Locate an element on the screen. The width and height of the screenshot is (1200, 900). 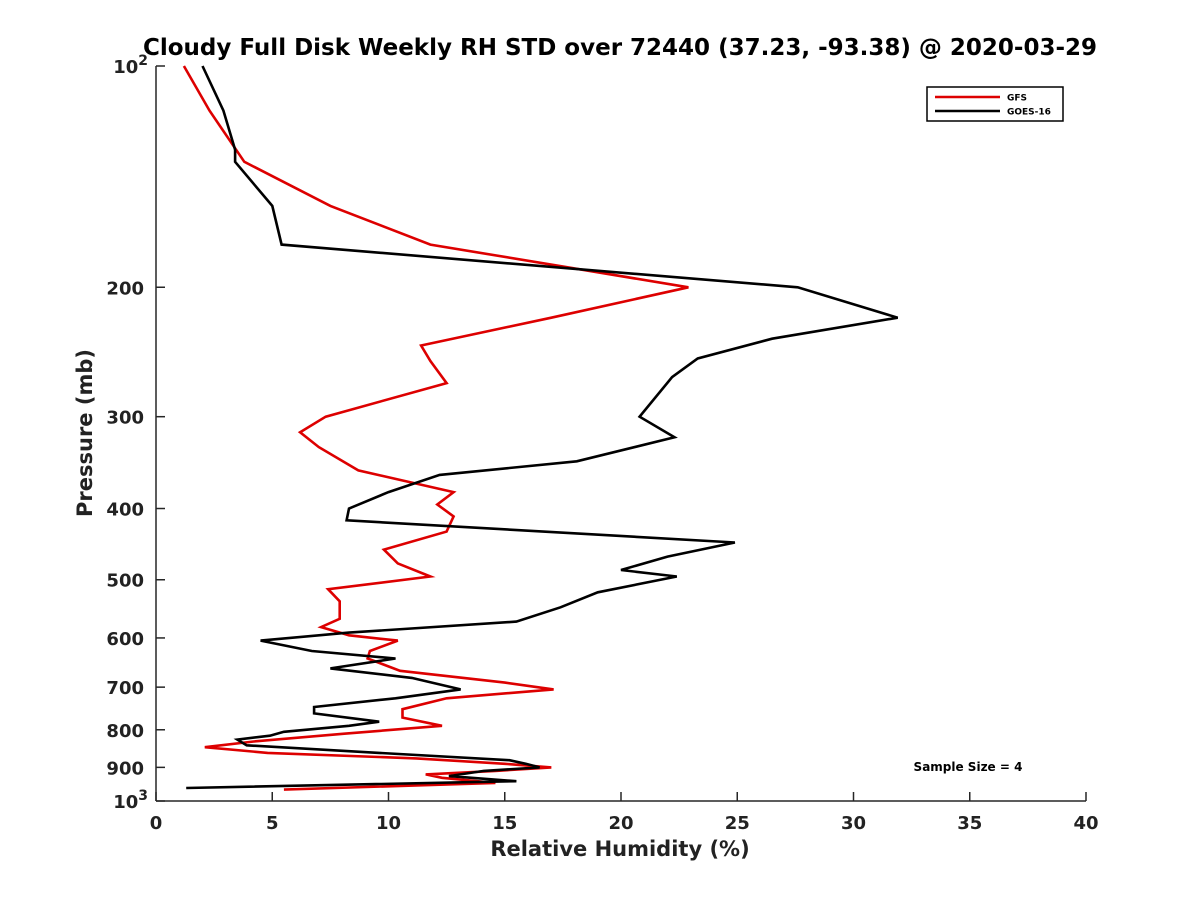
y-axis-label: Pressure (mb) is located at coordinates (85, 433).